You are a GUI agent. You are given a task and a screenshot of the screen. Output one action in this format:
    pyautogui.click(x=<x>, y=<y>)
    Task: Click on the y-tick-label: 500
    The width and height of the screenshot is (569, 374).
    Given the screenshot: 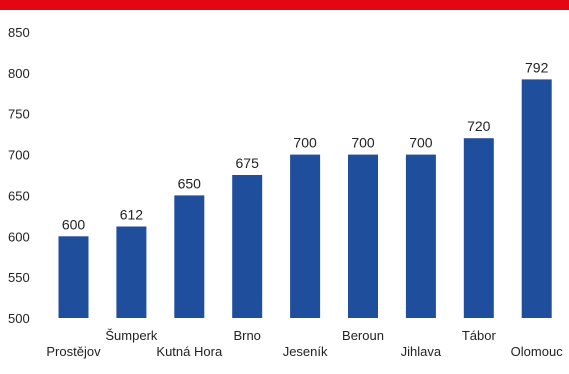 What is the action you would take?
    pyautogui.click(x=19, y=318)
    